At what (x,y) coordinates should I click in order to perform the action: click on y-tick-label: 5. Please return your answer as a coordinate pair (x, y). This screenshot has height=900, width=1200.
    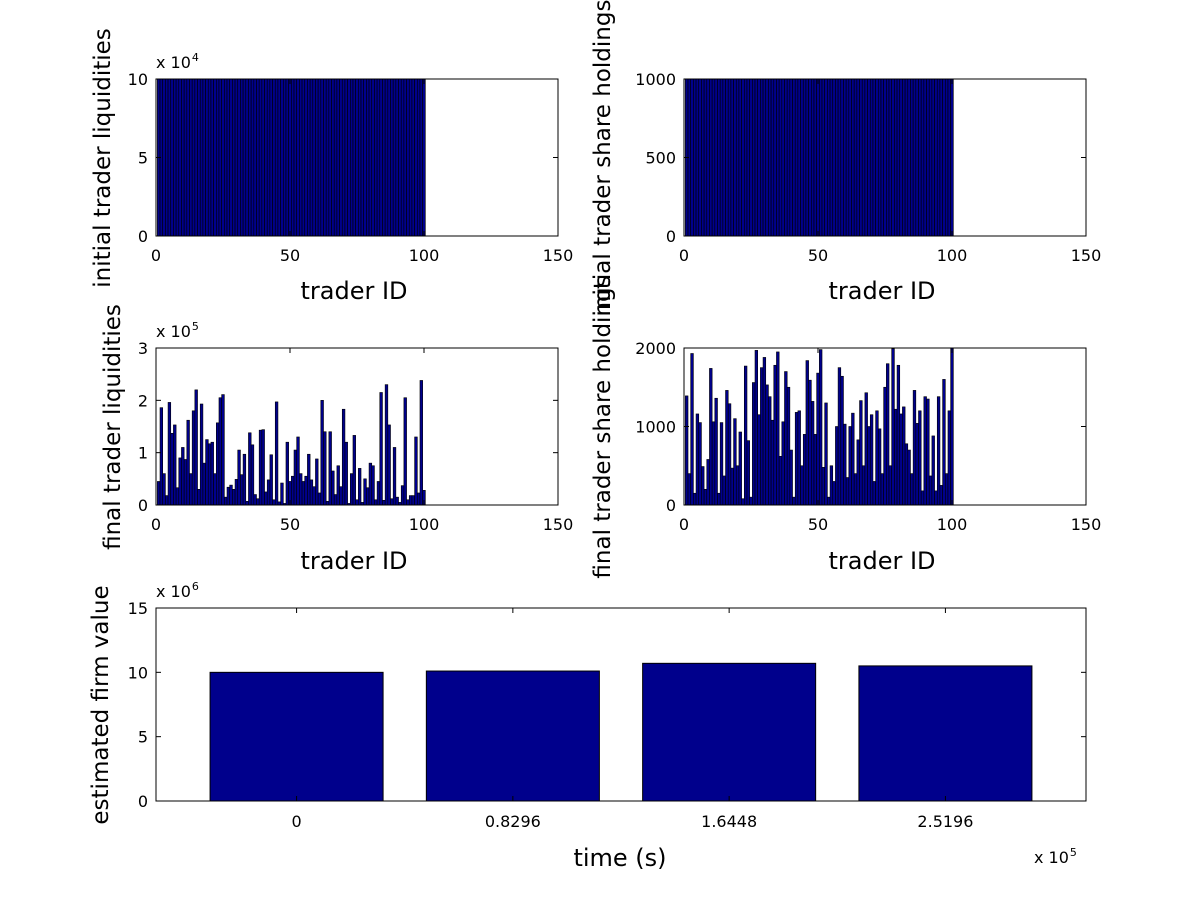
    Looking at the image, I should click on (143, 737).